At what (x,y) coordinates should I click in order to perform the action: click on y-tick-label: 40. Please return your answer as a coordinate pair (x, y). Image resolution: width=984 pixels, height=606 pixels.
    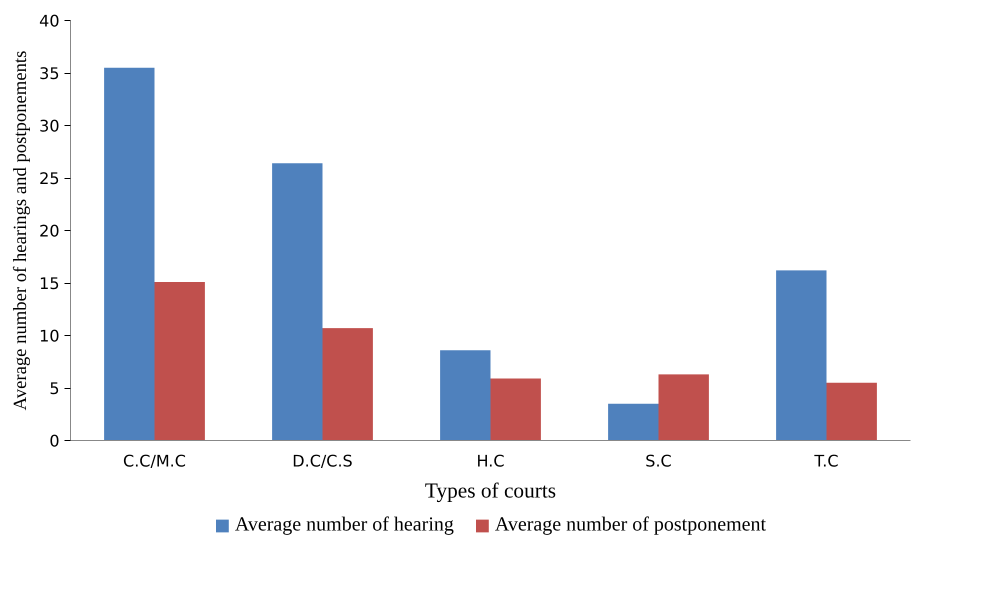
    Looking at the image, I should click on (49, 21).